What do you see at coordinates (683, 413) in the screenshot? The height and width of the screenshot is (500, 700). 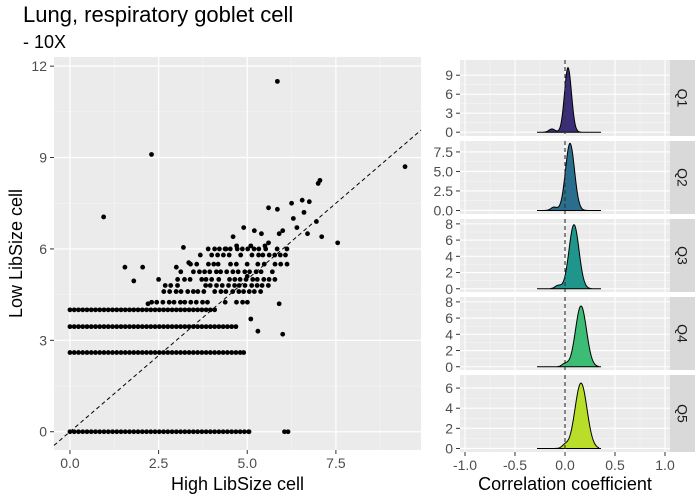 I see `facet-strip-label: Q5` at bounding box center [683, 413].